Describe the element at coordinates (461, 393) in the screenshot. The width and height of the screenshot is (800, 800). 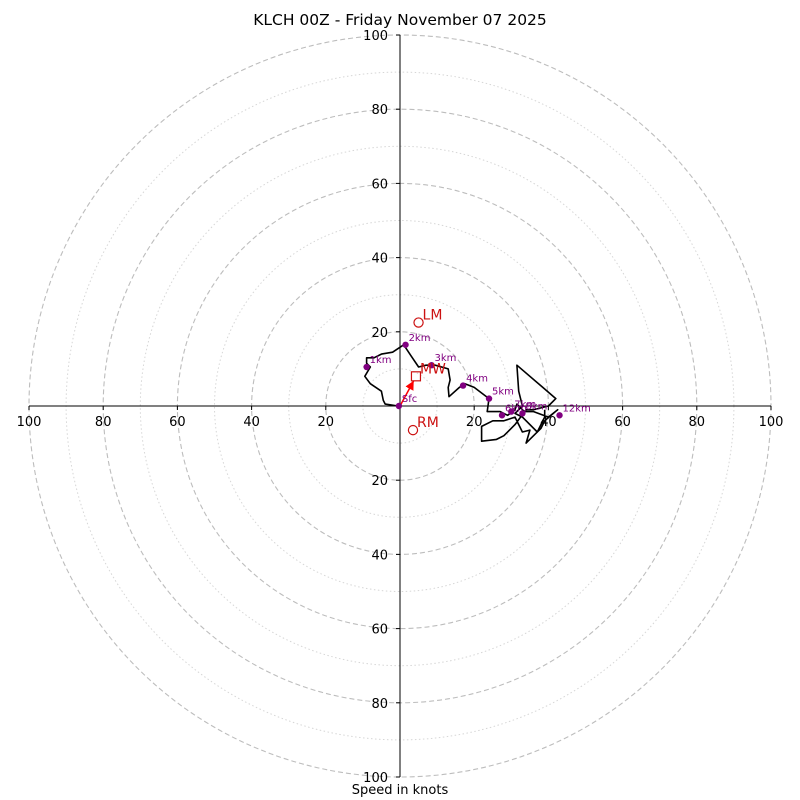
I see `hodograph-trace` at that location.